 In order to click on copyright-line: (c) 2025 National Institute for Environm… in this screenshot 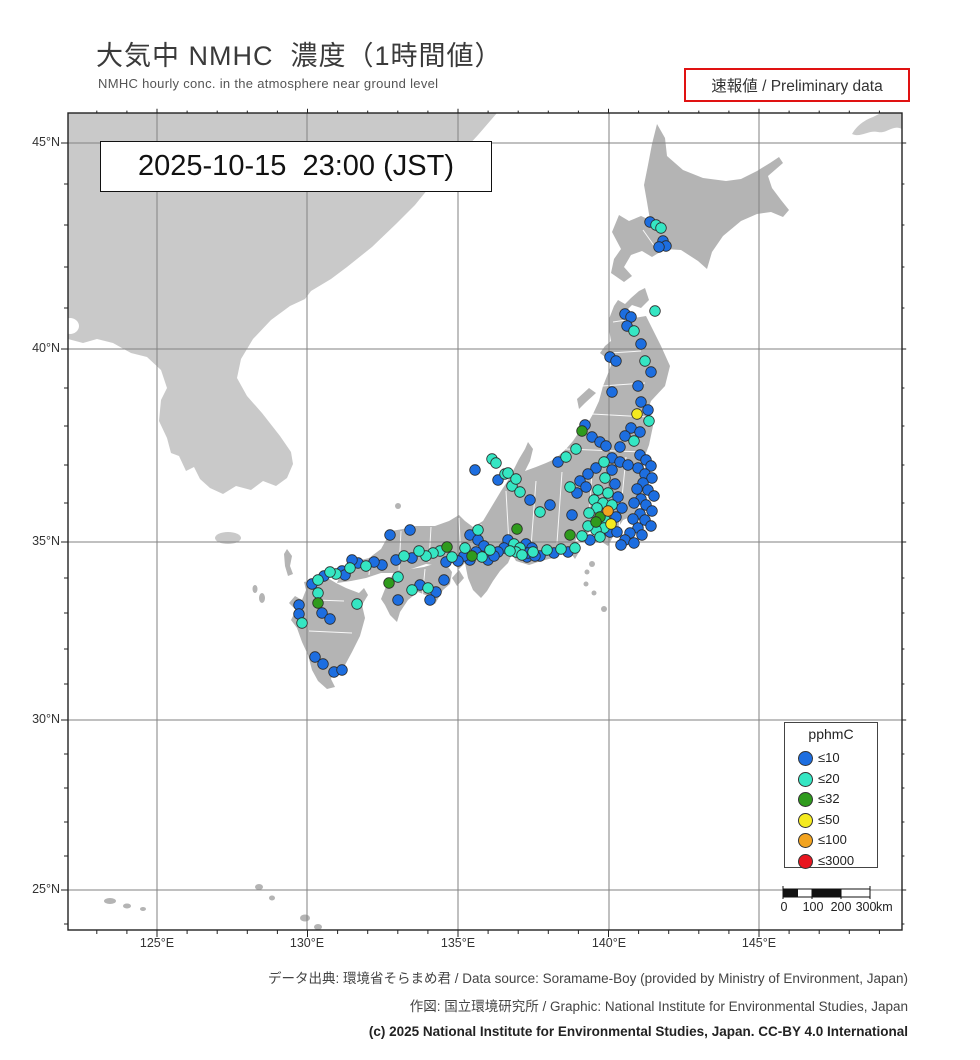, I will do `click(638, 1031)`.